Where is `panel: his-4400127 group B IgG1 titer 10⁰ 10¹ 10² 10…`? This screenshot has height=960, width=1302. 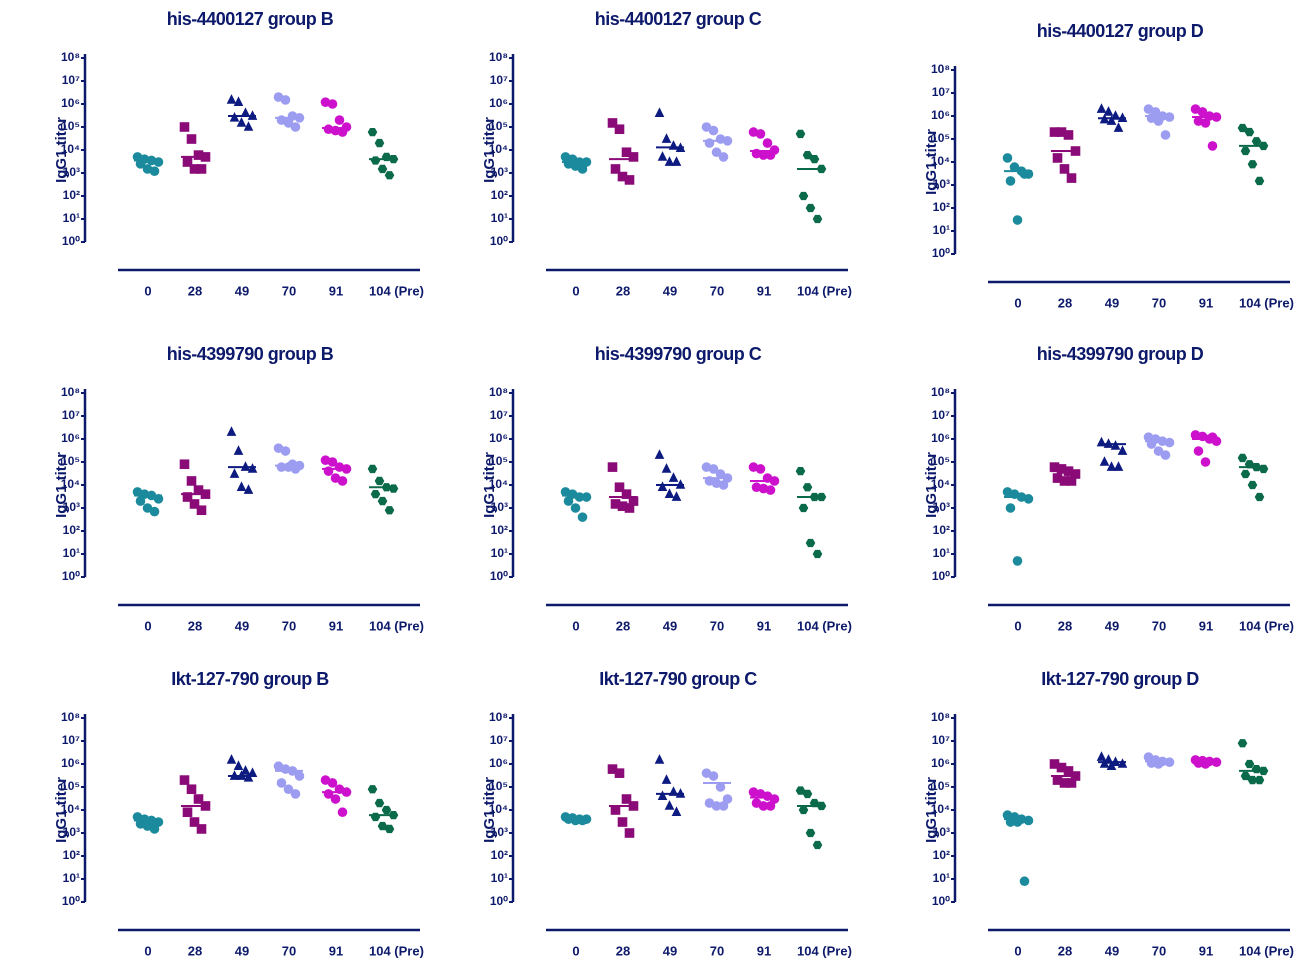 panel: his-4400127 group B IgG1 titer 10⁰ 10¹ 10² 10… is located at coordinates (238, 154).